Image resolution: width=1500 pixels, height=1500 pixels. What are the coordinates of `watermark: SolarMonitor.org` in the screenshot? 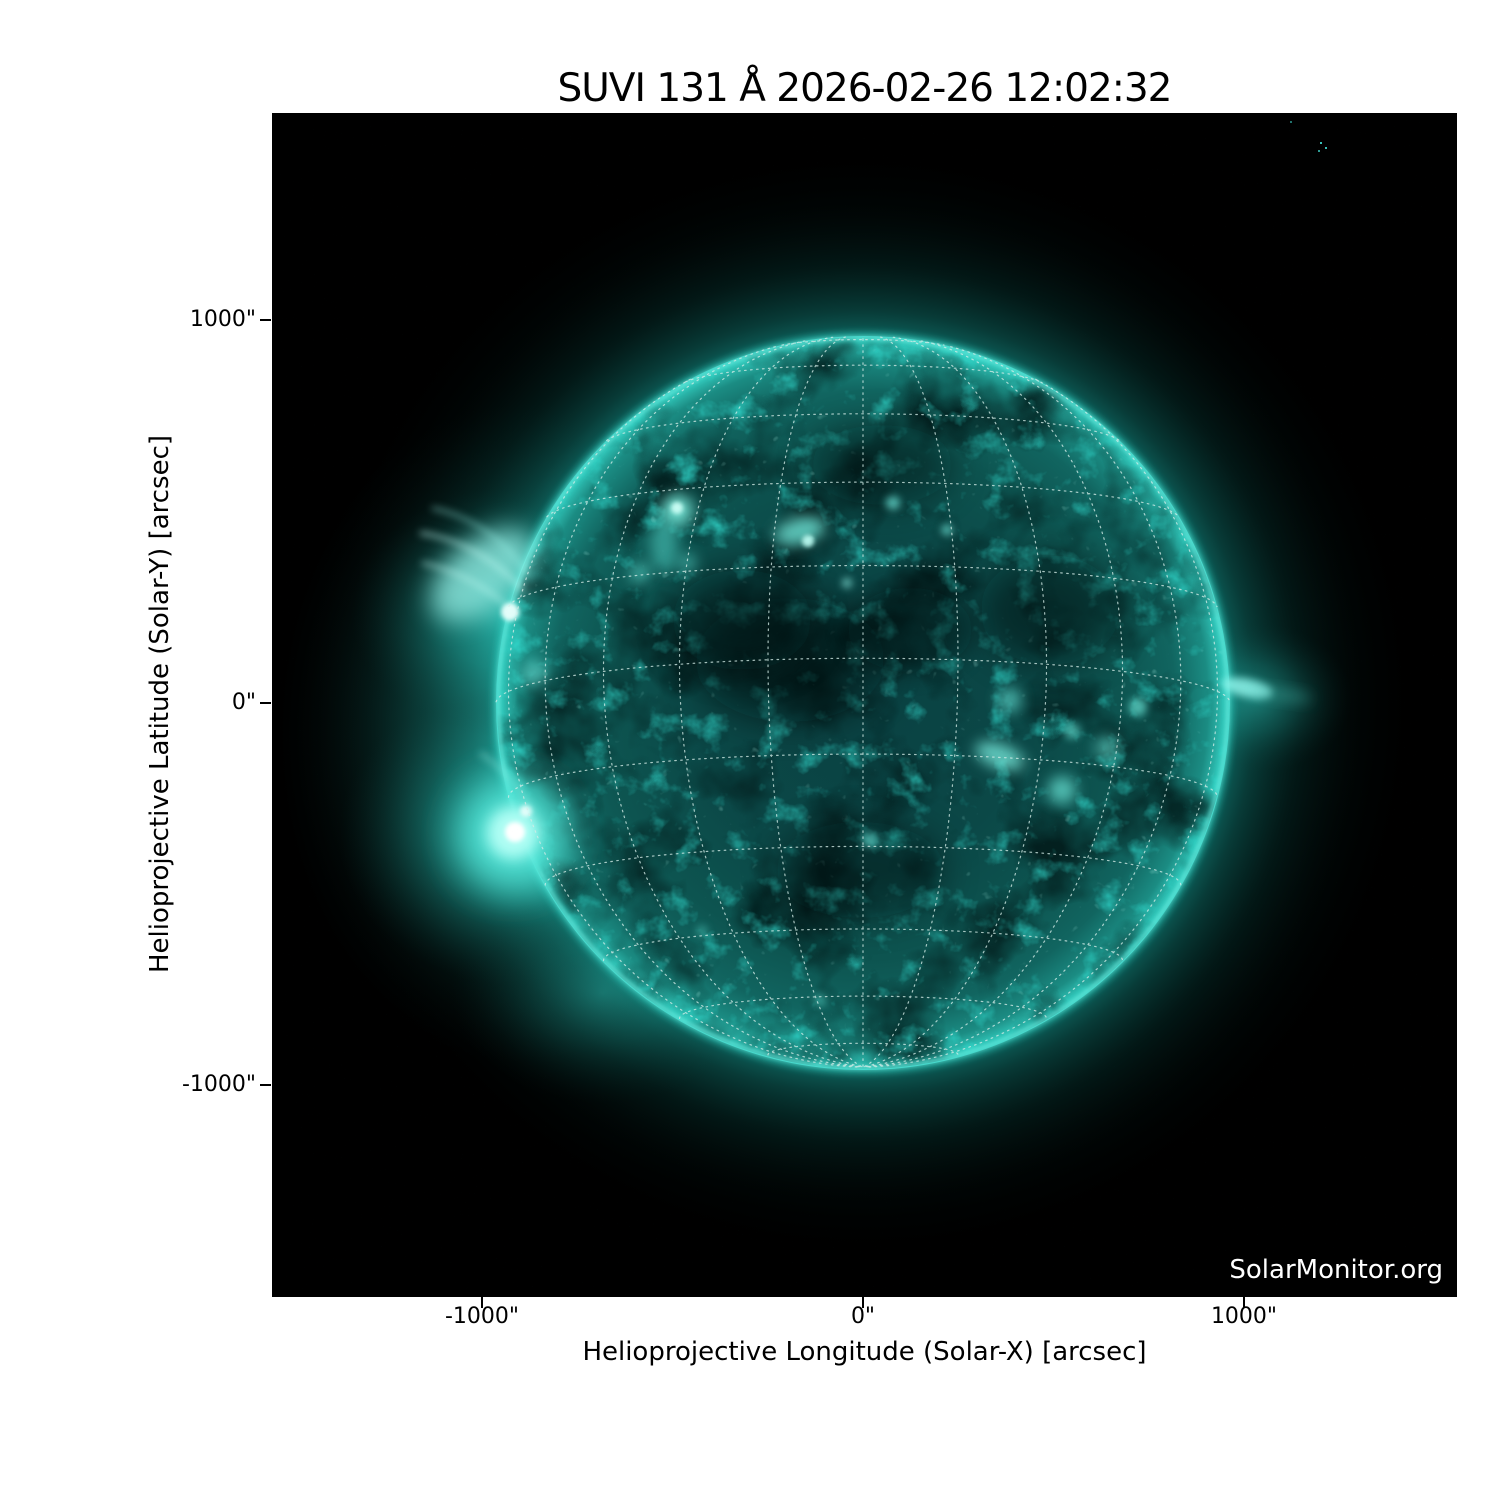 It's located at (1336, 1270).